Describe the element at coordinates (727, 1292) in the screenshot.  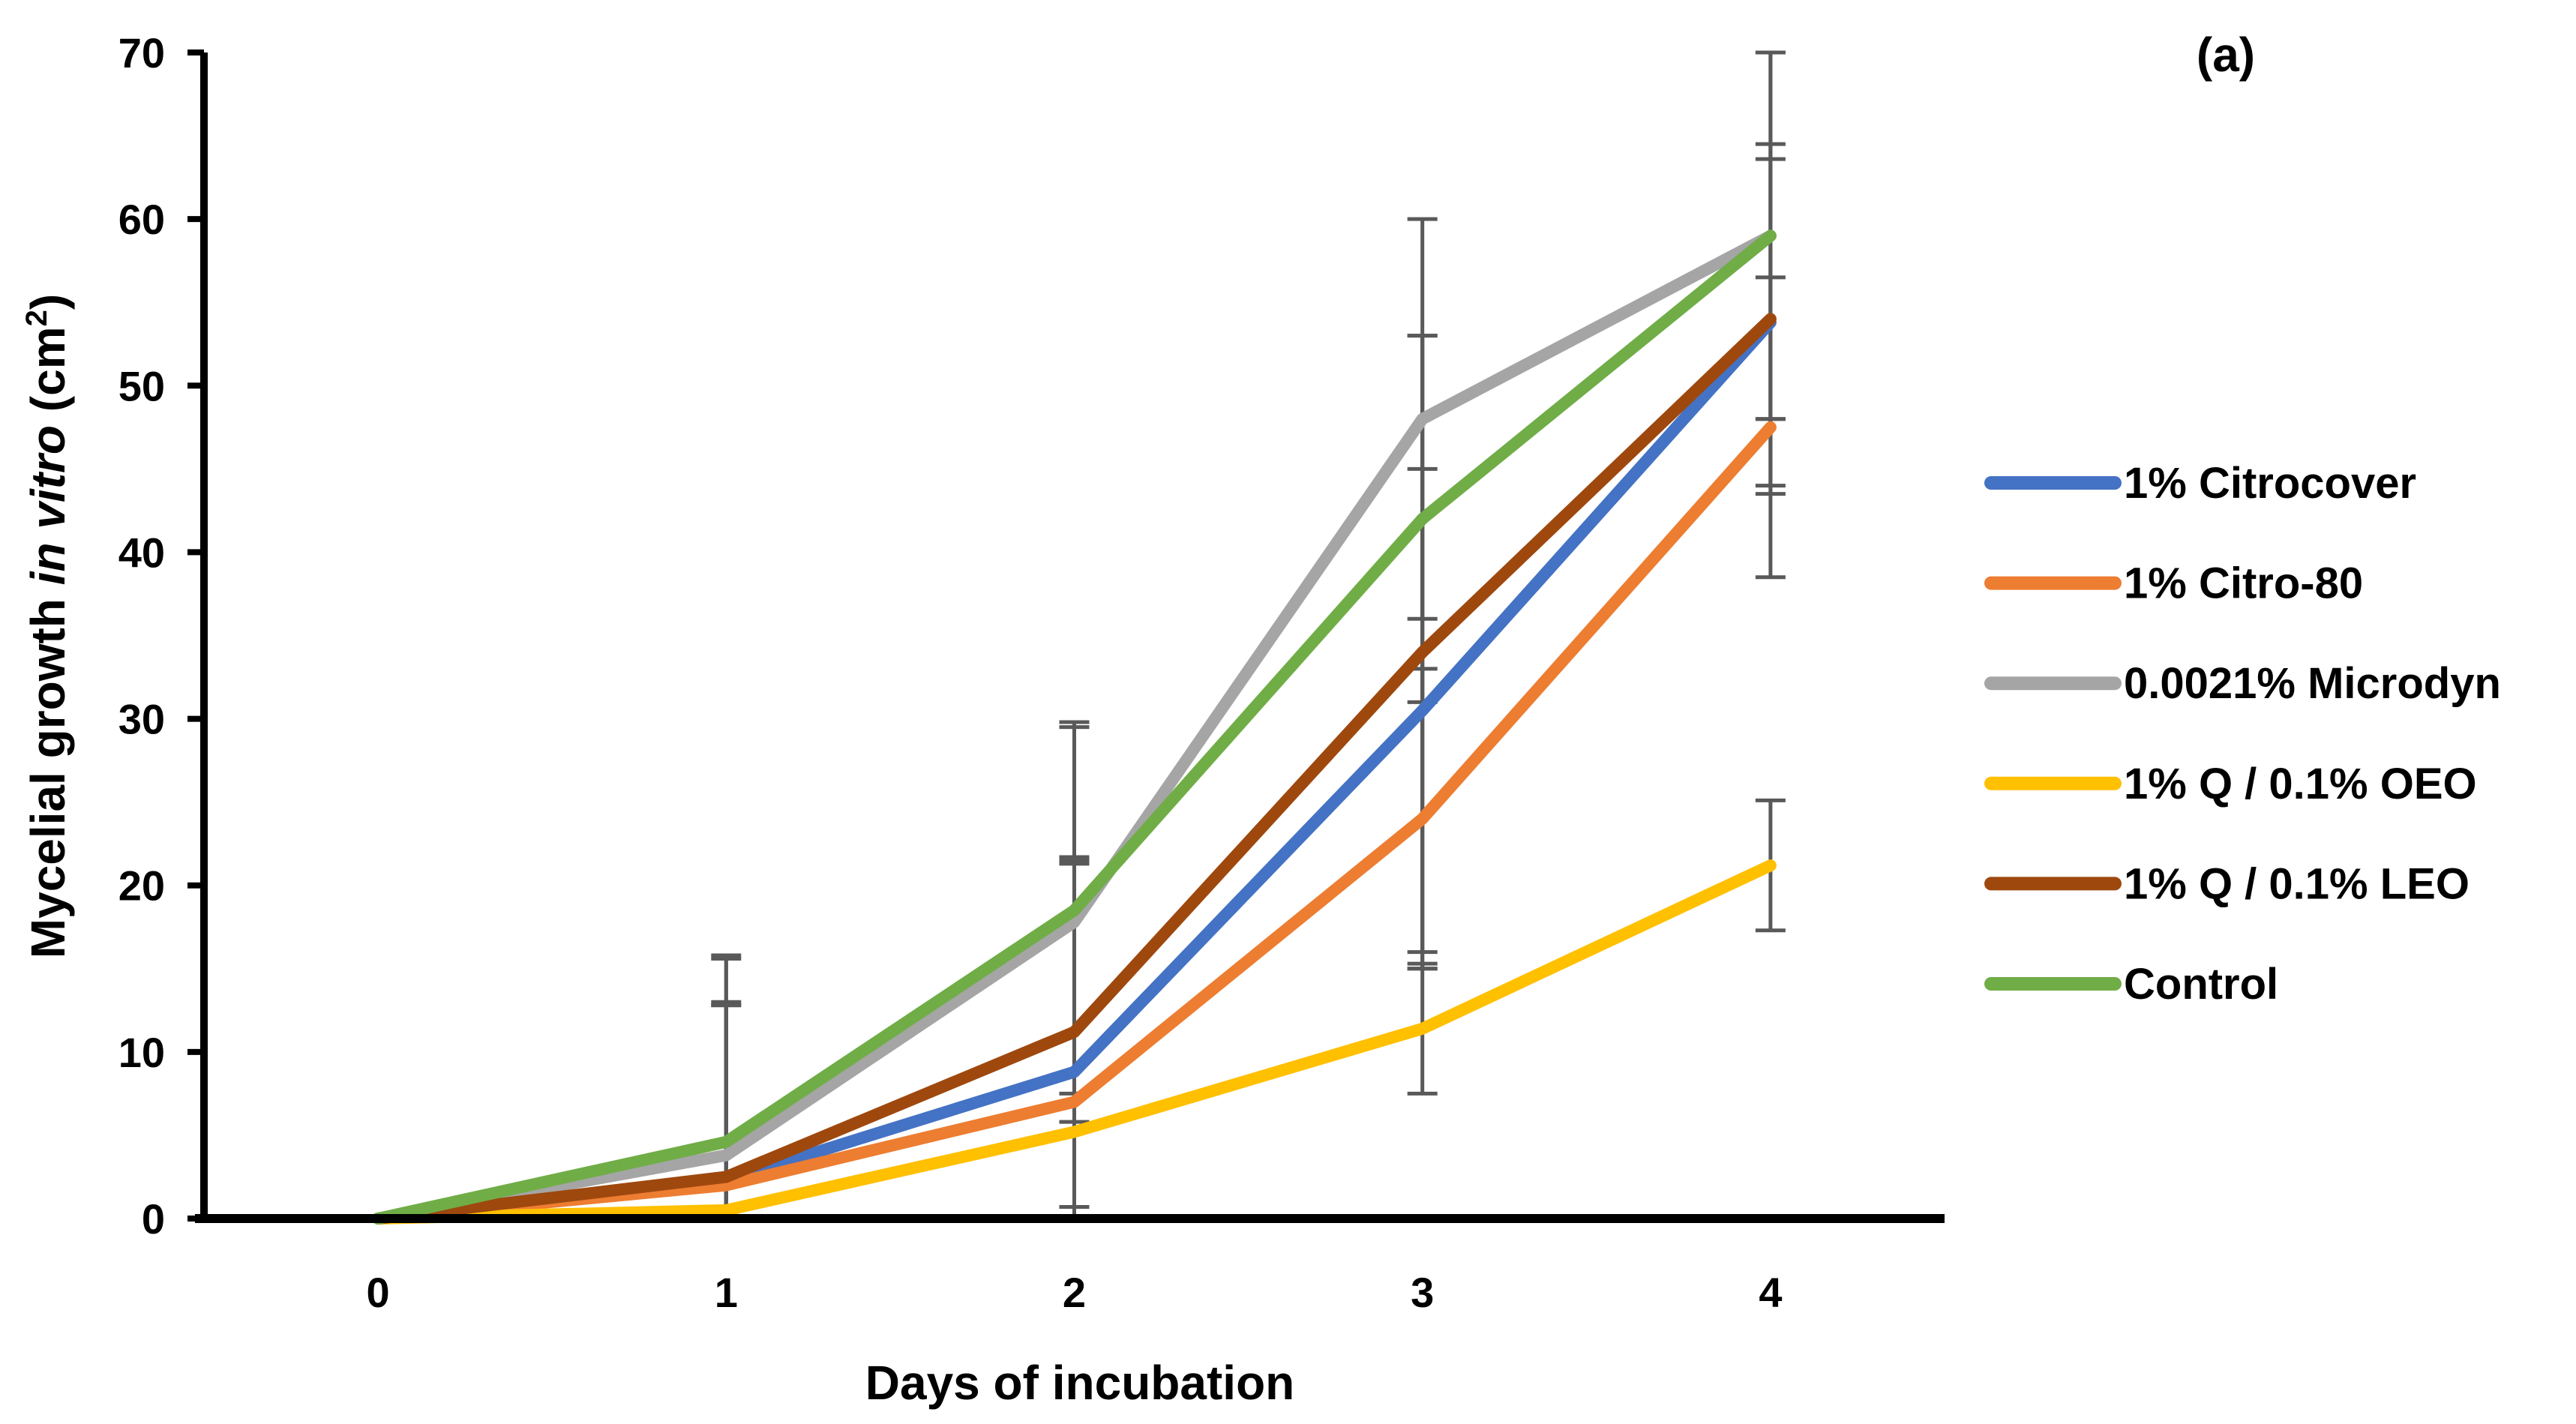
I see `x-tick-label-1: 1` at that location.